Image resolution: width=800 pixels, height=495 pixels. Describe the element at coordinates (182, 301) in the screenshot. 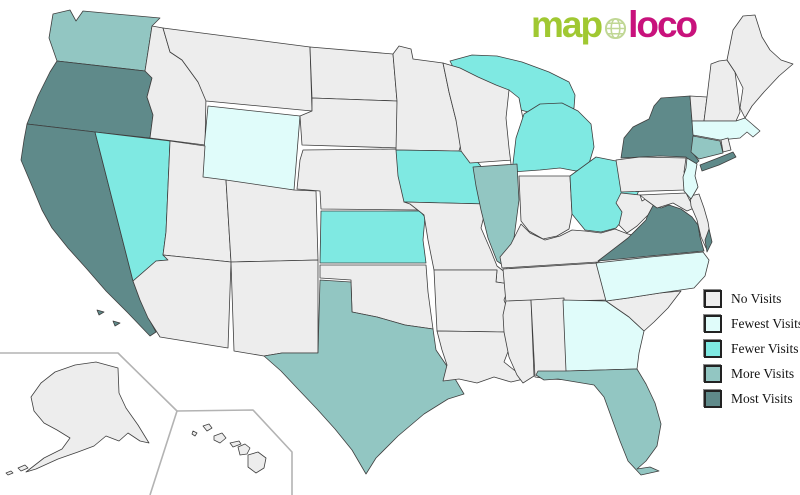

I see `state-arizona` at that location.